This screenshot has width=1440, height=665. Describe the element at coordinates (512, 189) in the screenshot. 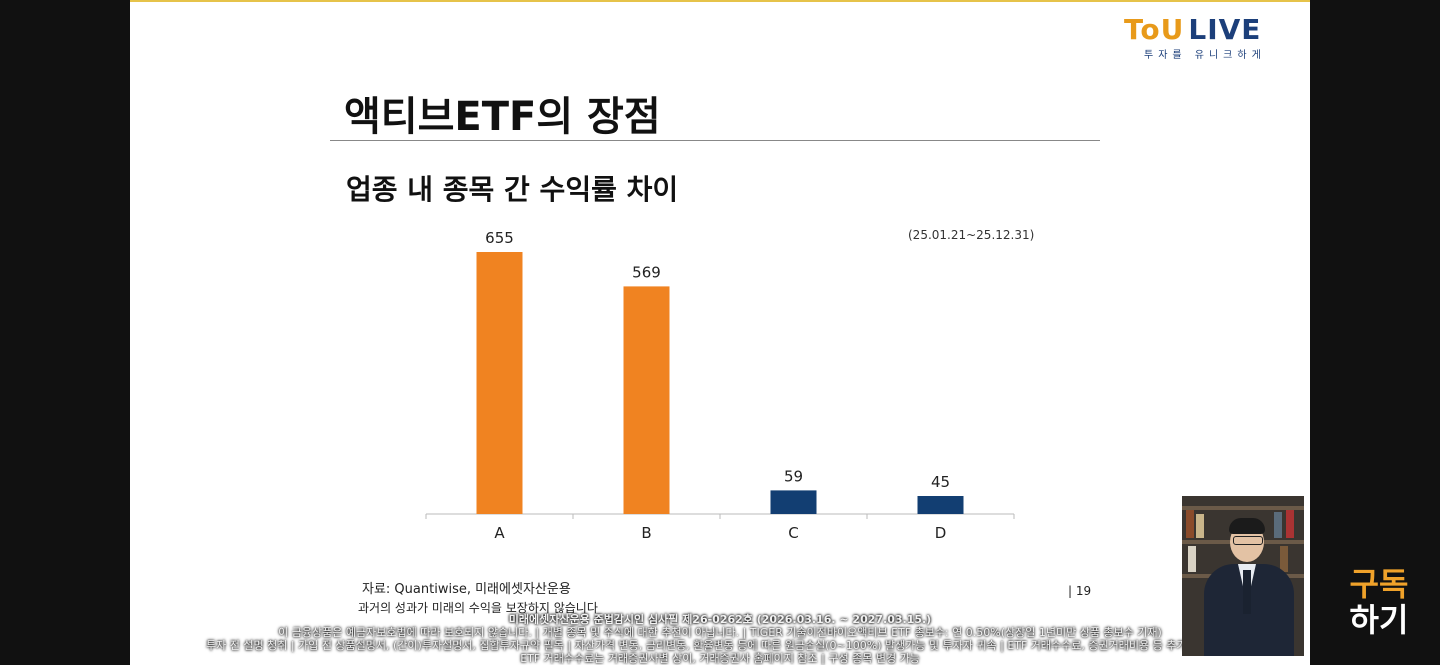

I see `slide-subtitle: 업종 내 종목 간 수익률 차이` at that location.